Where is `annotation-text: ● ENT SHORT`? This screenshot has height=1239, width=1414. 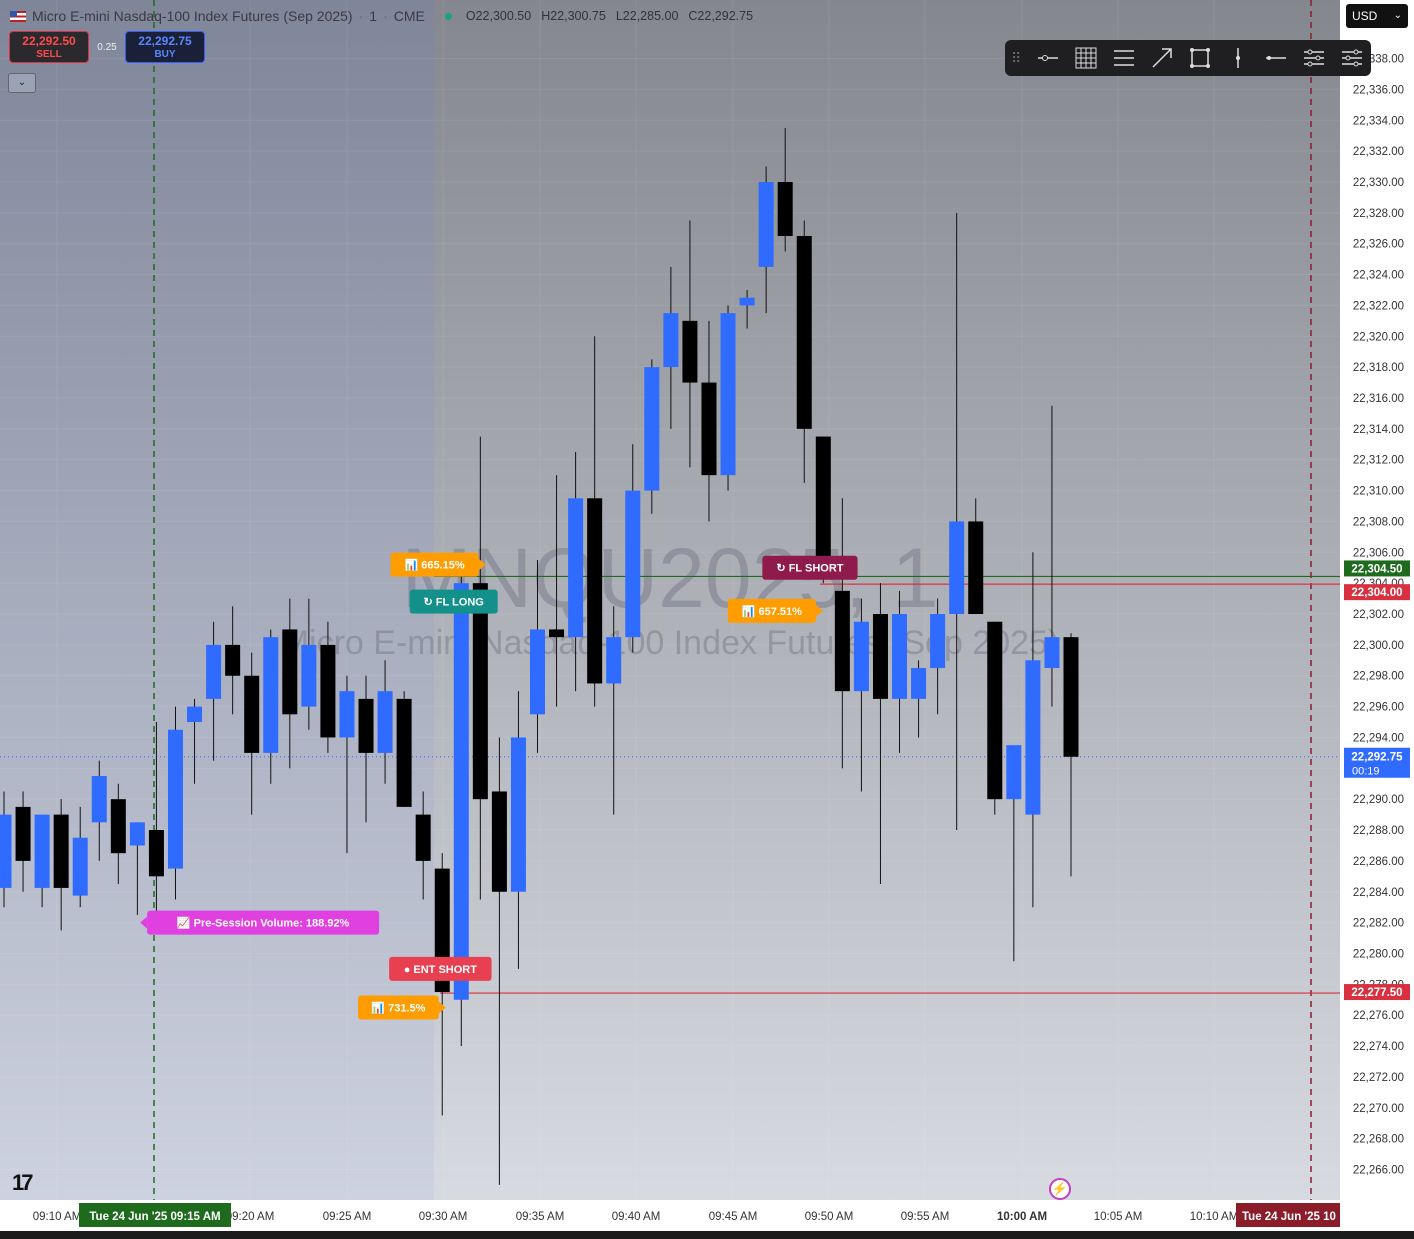
annotation-text: ● ENT SHORT is located at coordinates (441, 970).